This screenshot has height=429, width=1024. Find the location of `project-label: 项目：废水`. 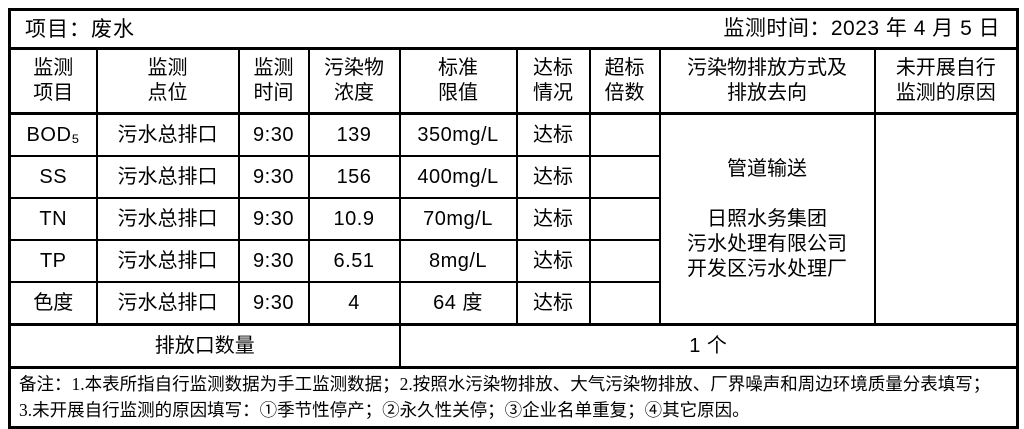

project-label: 项目：废水 is located at coordinates (80, 28).